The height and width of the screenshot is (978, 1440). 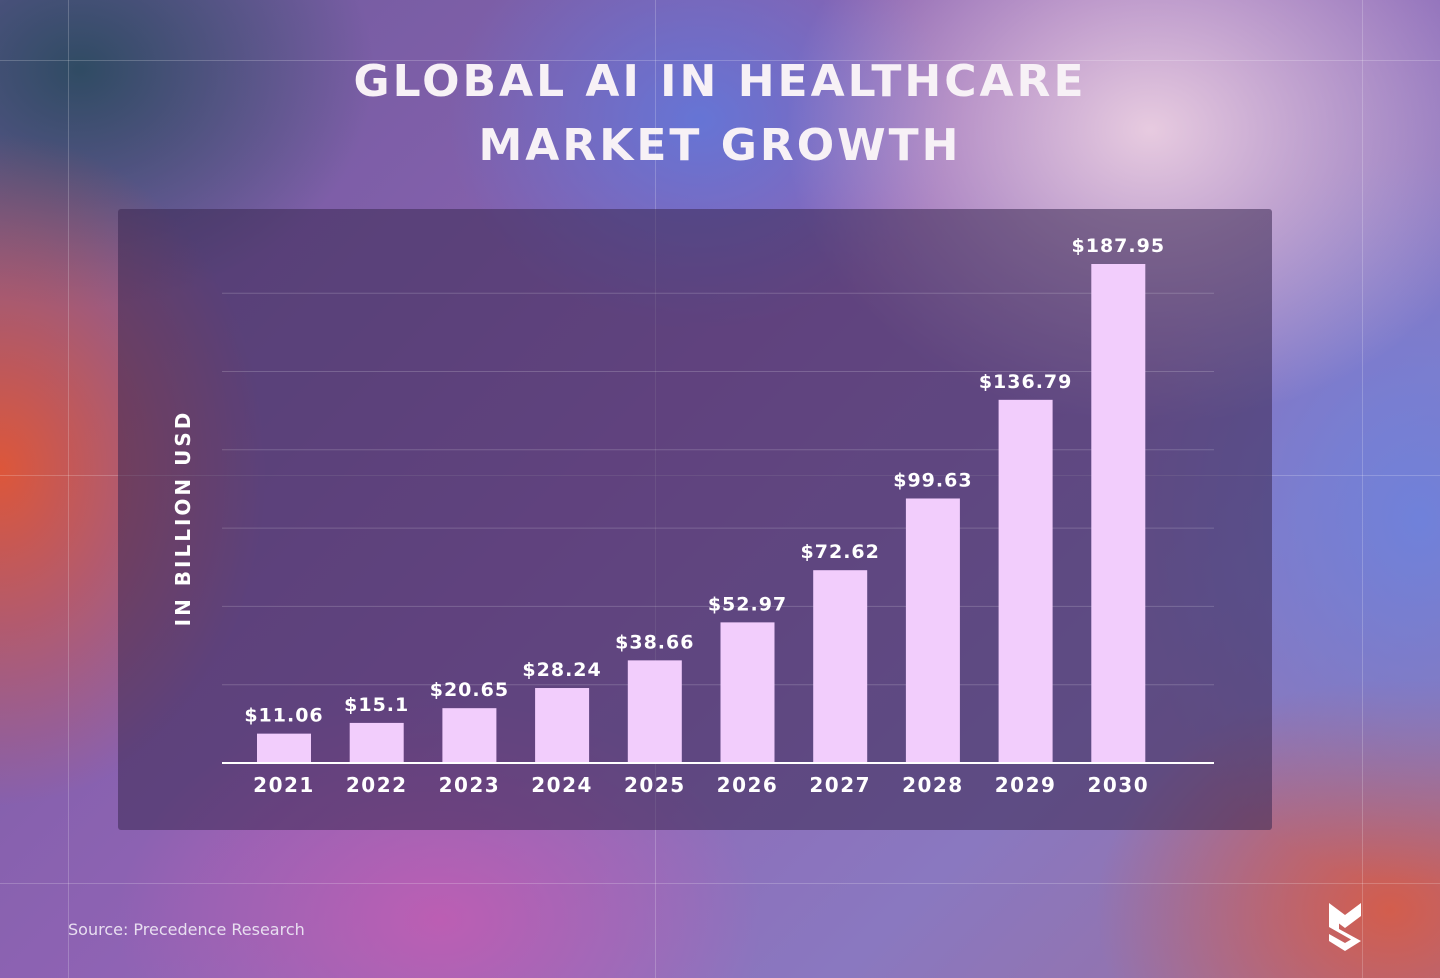 I want to click on x-tick-label-2029: 2029, so click(x=1026, y=785).